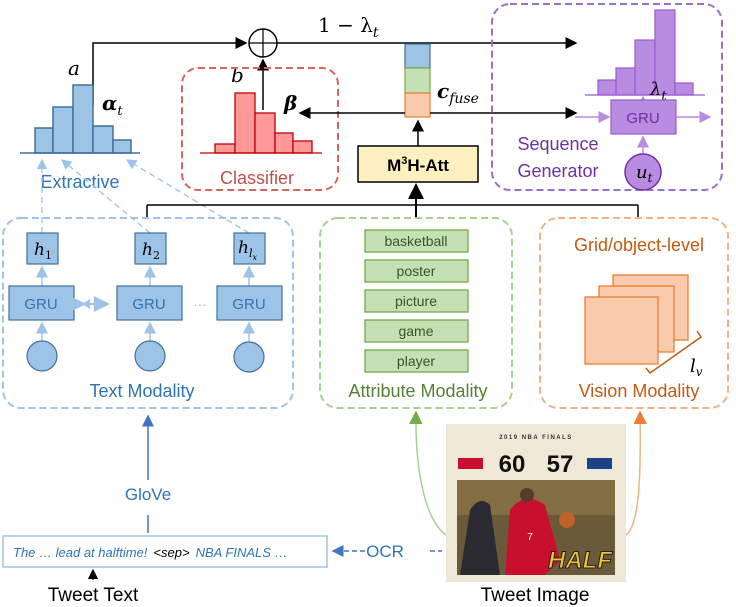 The height and width of the screenshot is (607, 736). I want to click on c-fuse-label: cfuse, so click(458, 93).